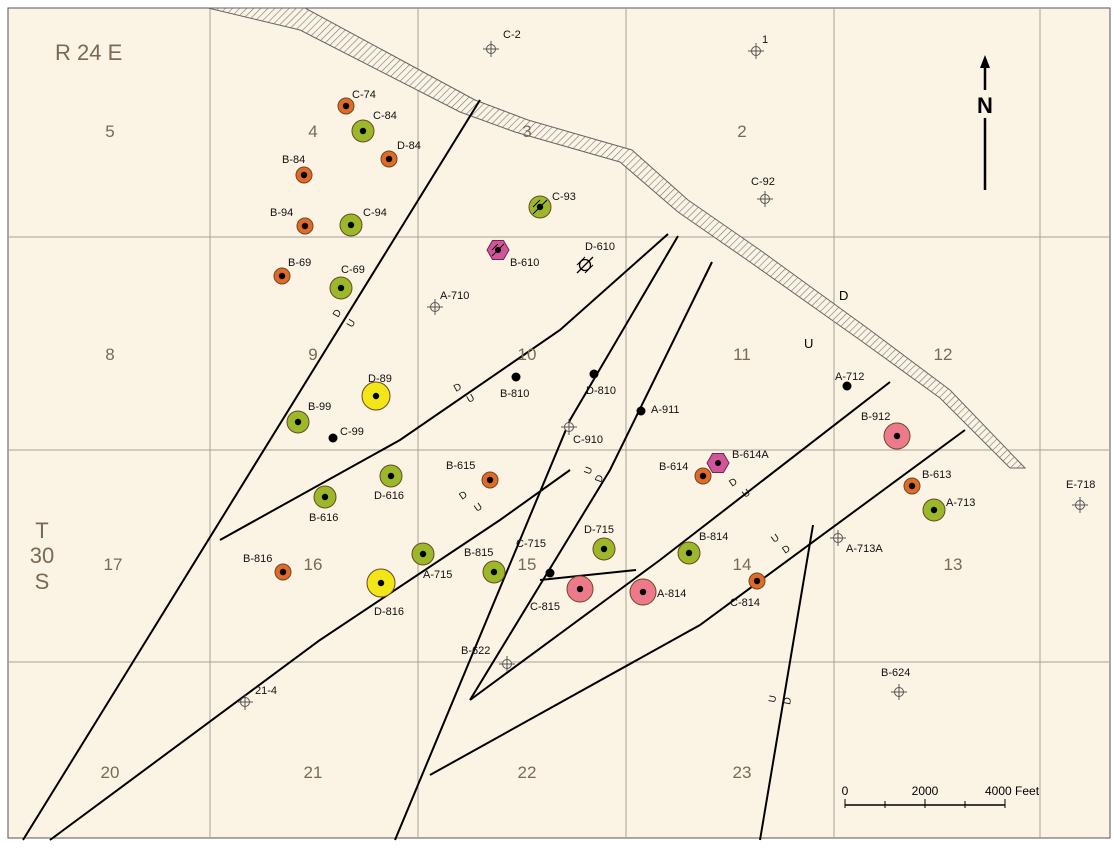  I want to click on well-c-92: C-92, so click(763, 191).